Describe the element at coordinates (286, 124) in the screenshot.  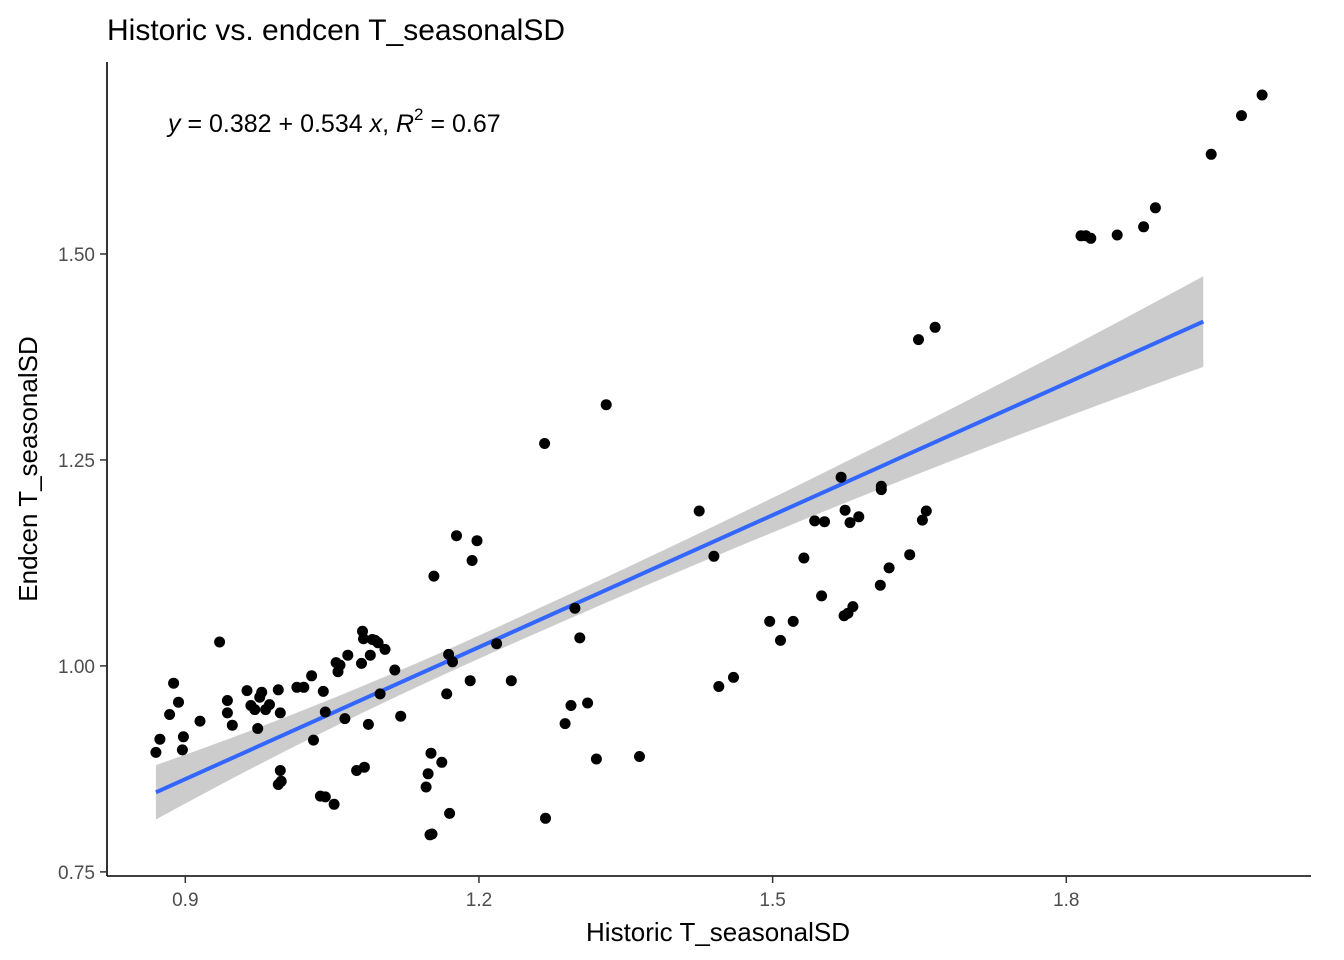
I see `eq-plus: +` at that location.